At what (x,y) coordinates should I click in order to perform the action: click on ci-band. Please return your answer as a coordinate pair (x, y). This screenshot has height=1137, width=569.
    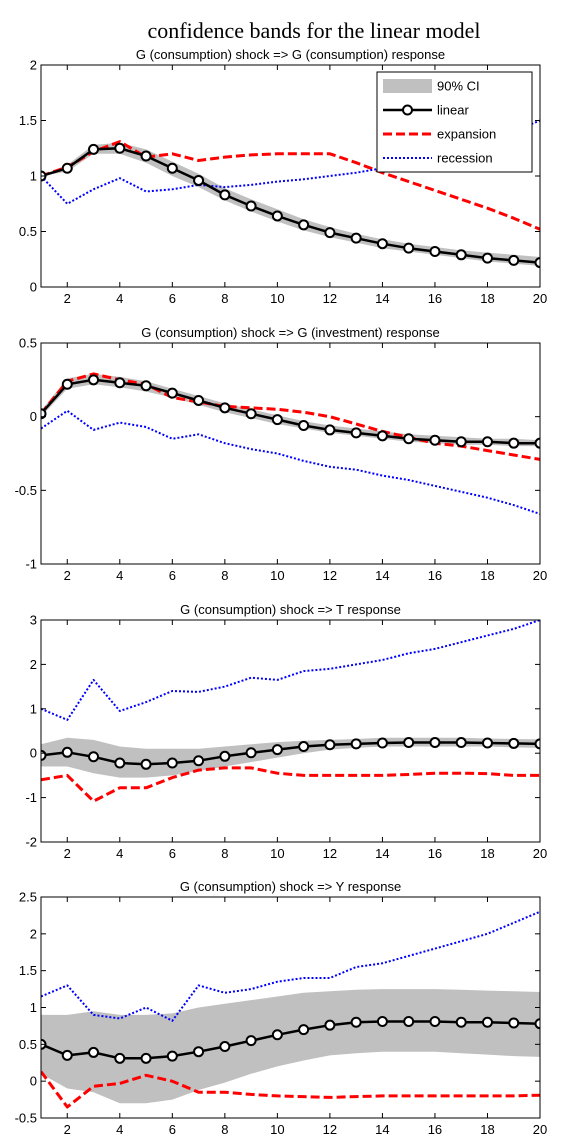
    Looking at the image, I should click on (290, 757).